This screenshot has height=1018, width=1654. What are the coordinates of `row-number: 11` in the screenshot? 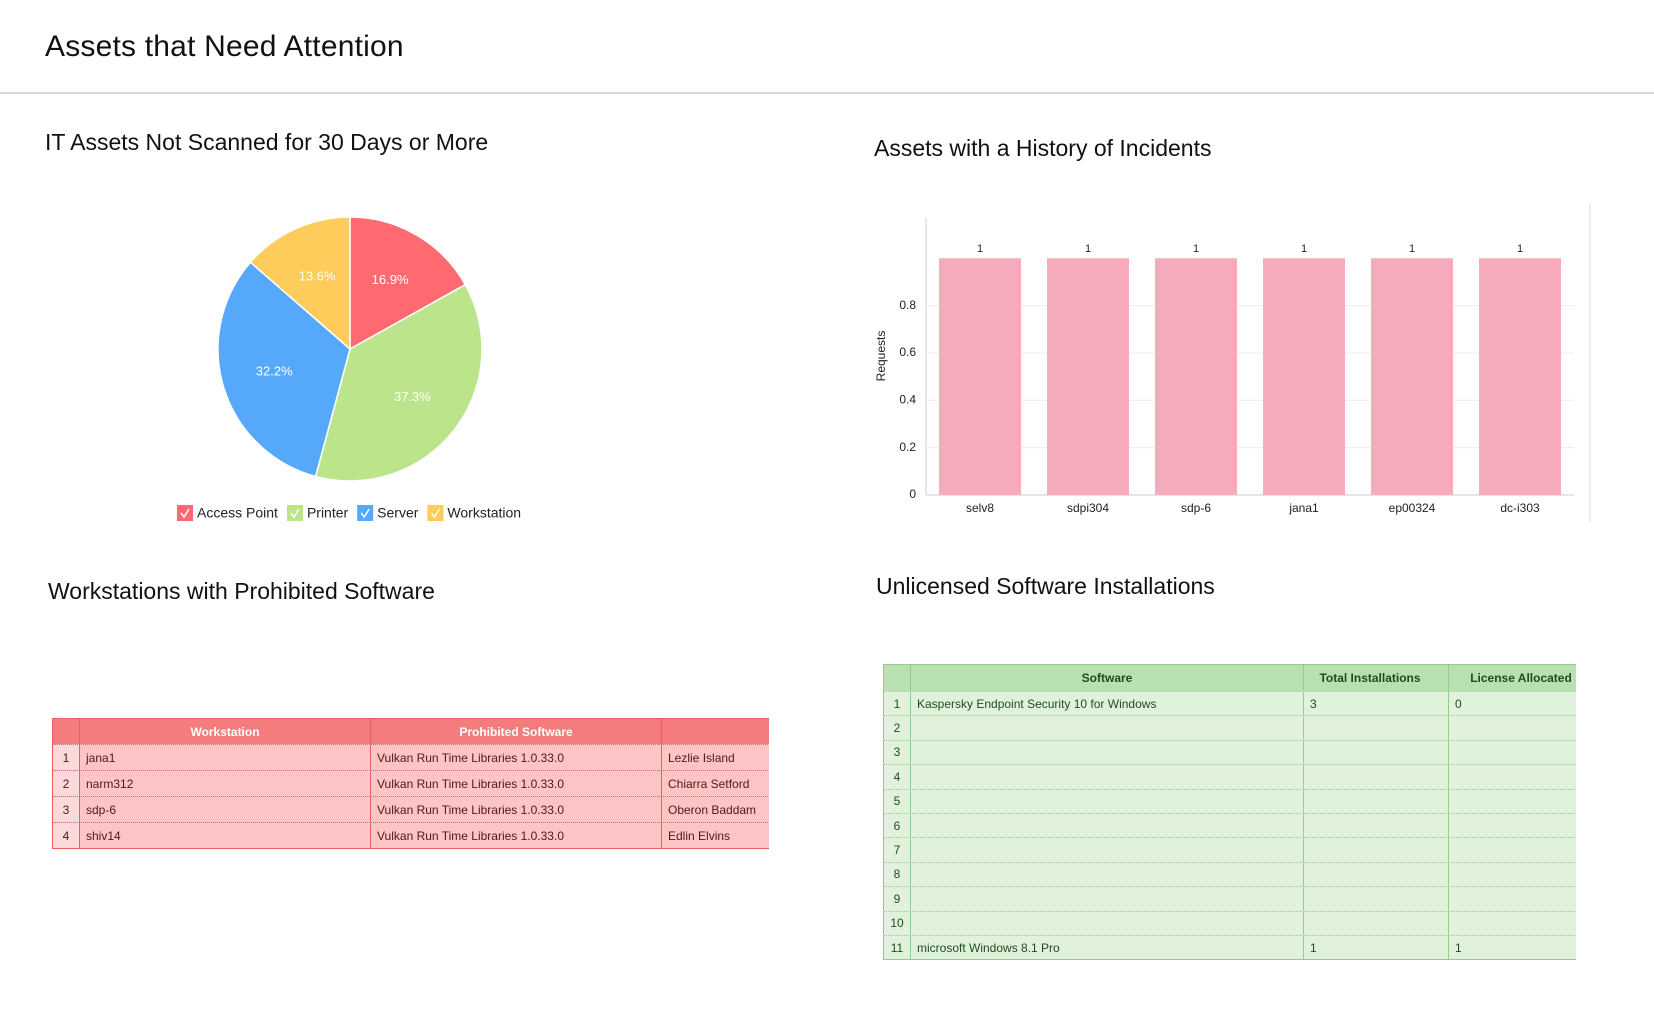 It's located at (897, 947).